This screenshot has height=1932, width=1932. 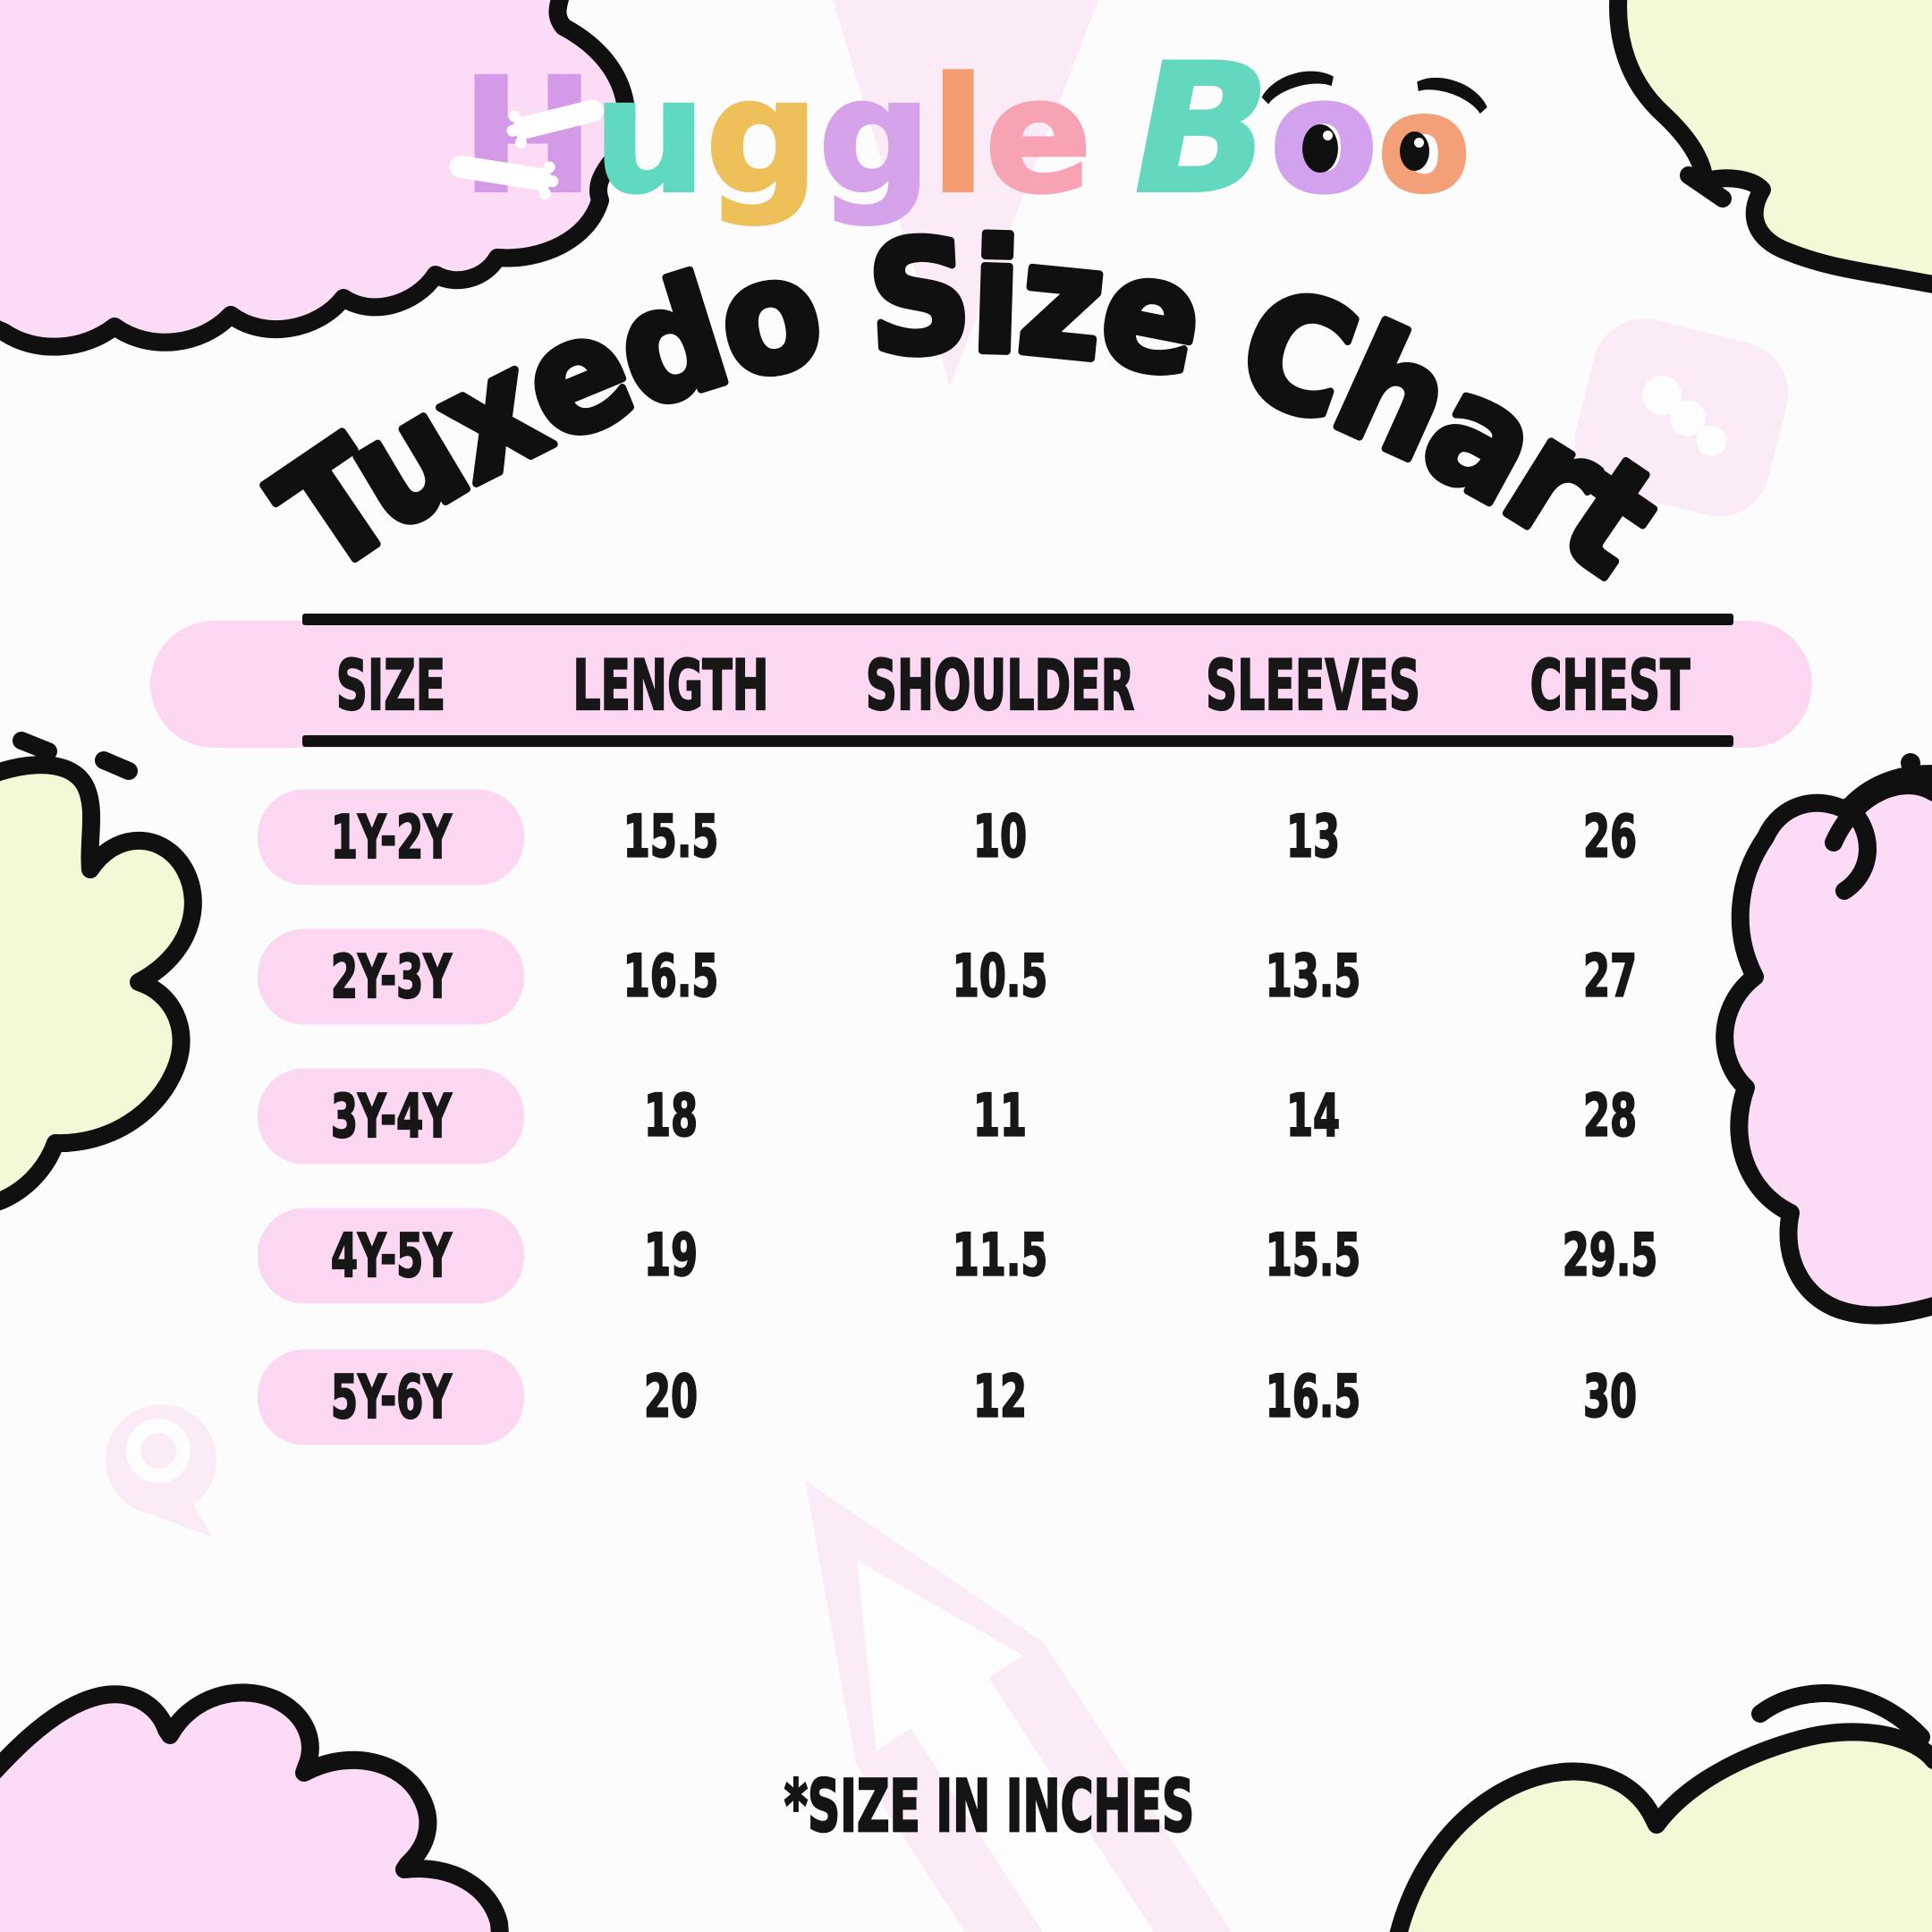 I want to click on cell-chest: 30, so click(x=1610, y=1397).